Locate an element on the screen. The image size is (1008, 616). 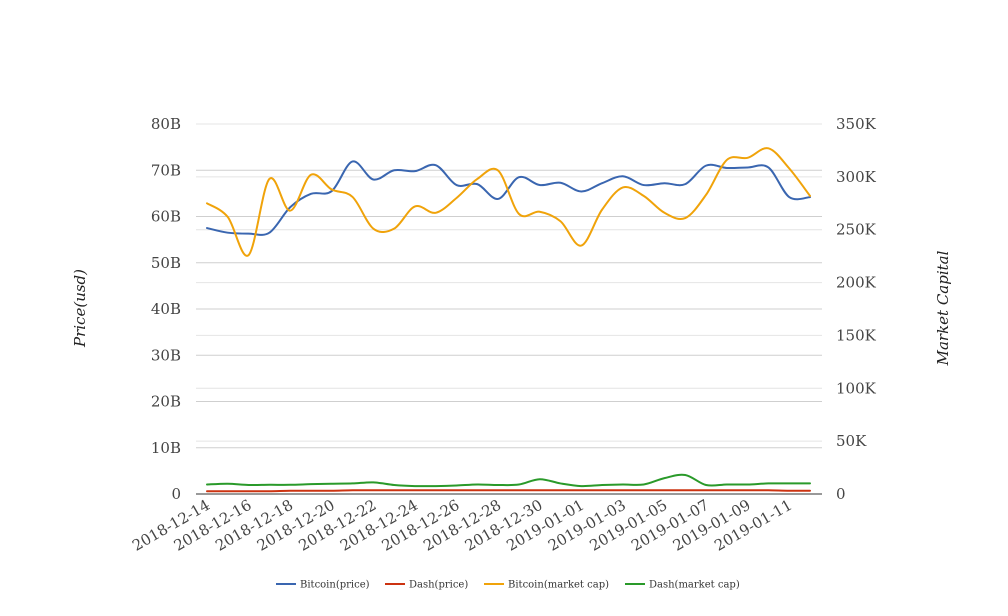
right-tick-label: 200K is located at coordinates (856, 283).